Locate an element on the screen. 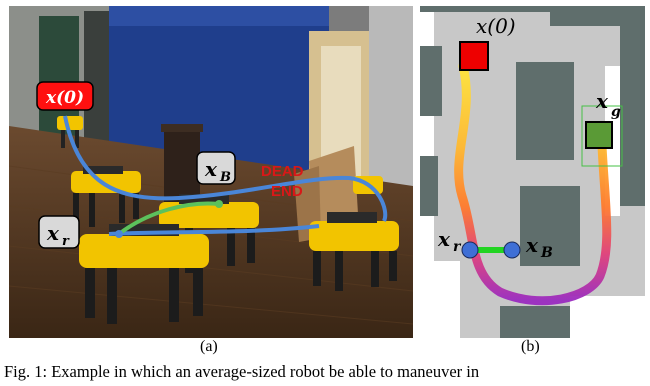 This screenshot has height=386, width=650. x-r-label: x r is located at coordinates (59, 232).